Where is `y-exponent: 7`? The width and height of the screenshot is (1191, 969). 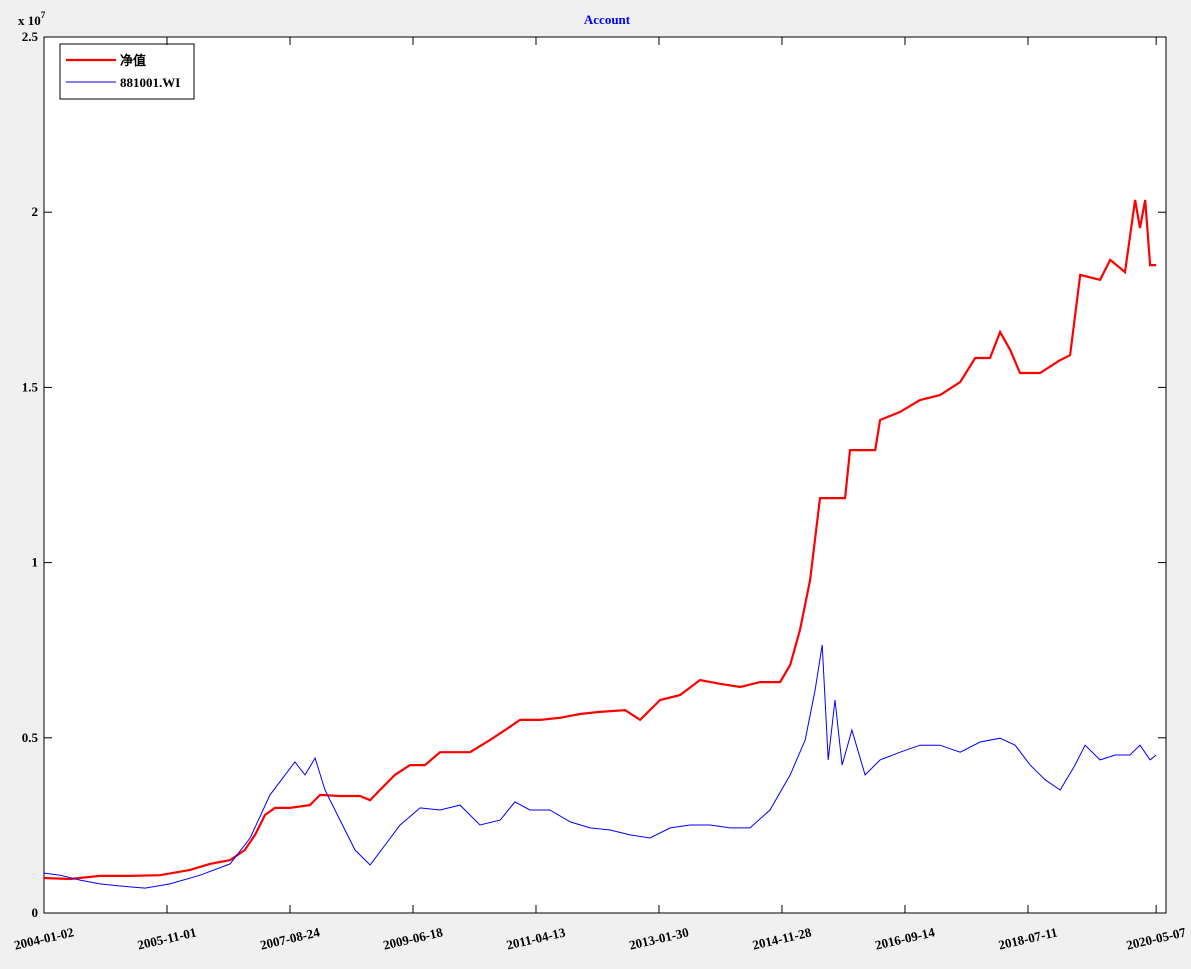 y-exponent: 7 is located at coordinates (43, 15).